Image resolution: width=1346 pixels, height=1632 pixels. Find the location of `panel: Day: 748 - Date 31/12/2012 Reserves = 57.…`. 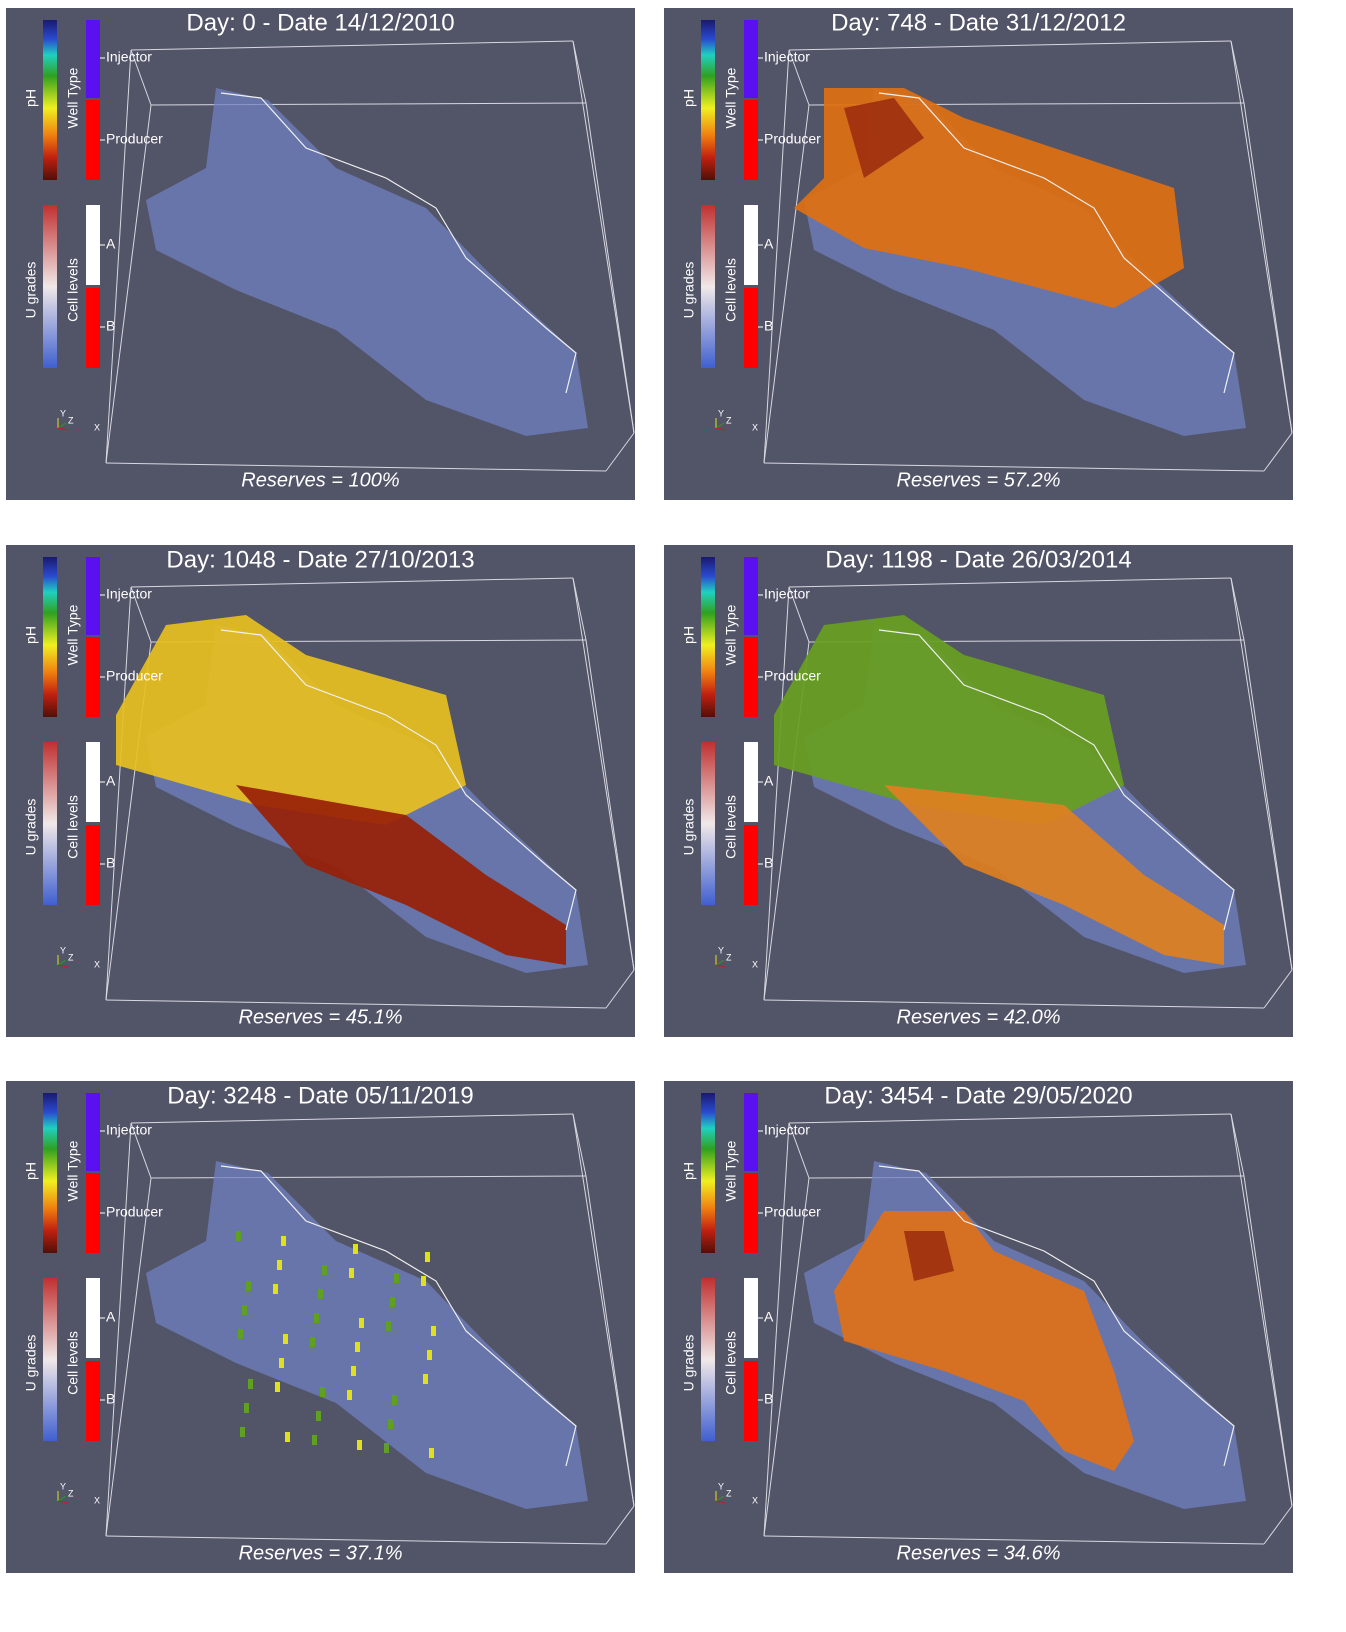

panel: Day: 748 - Date 31/12/2012 Reserves = 57.… is located at coordinates (978, 254).